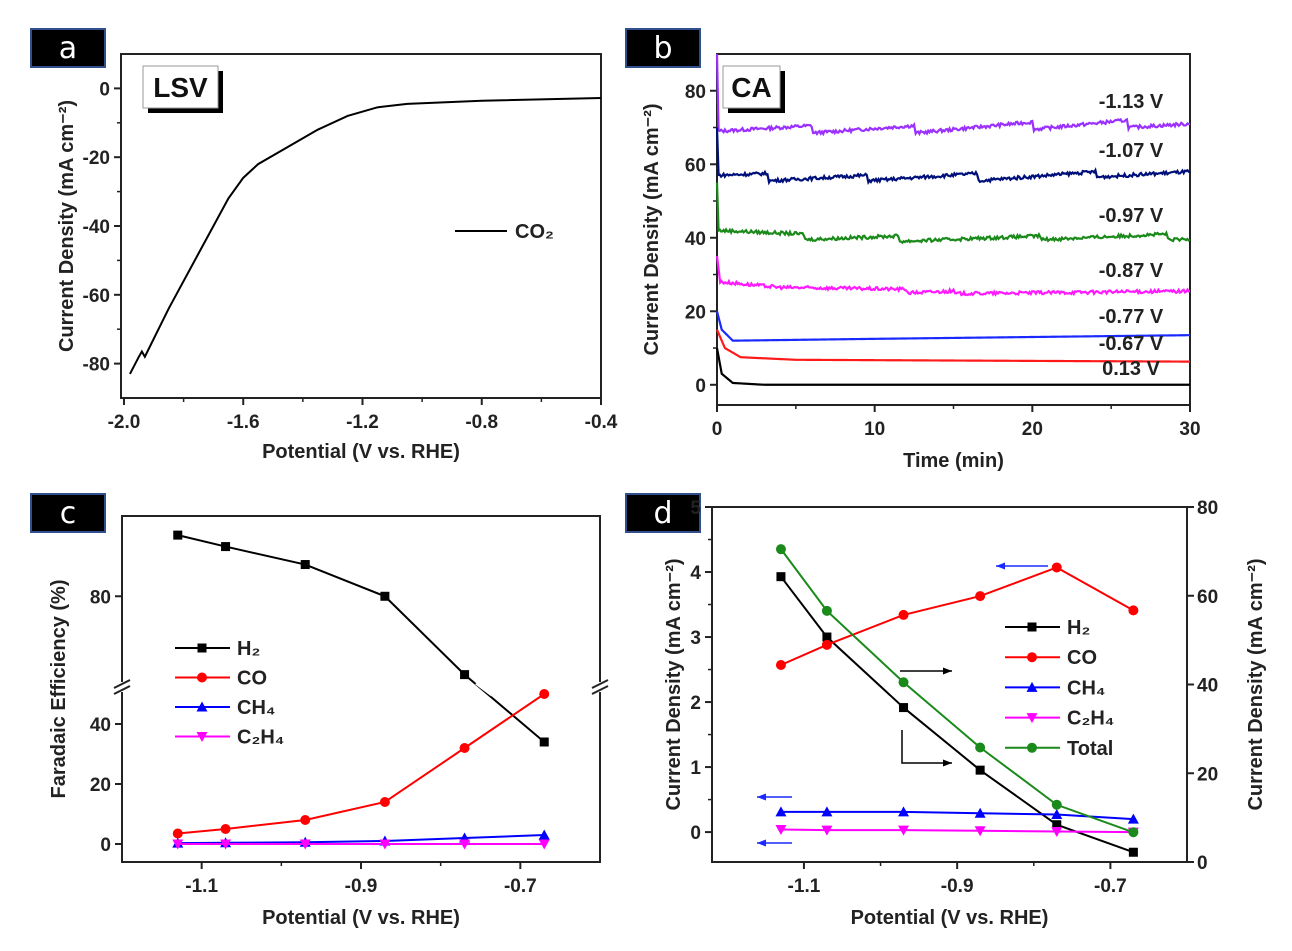 The width and height of the screenshot is (1292, 951). What do you see at coordinates (1256, 684) in the screenshot?
I see `y-right-axis-title-d: Current Density (mA cm⁻²)` at bounding box center [1256, 684].